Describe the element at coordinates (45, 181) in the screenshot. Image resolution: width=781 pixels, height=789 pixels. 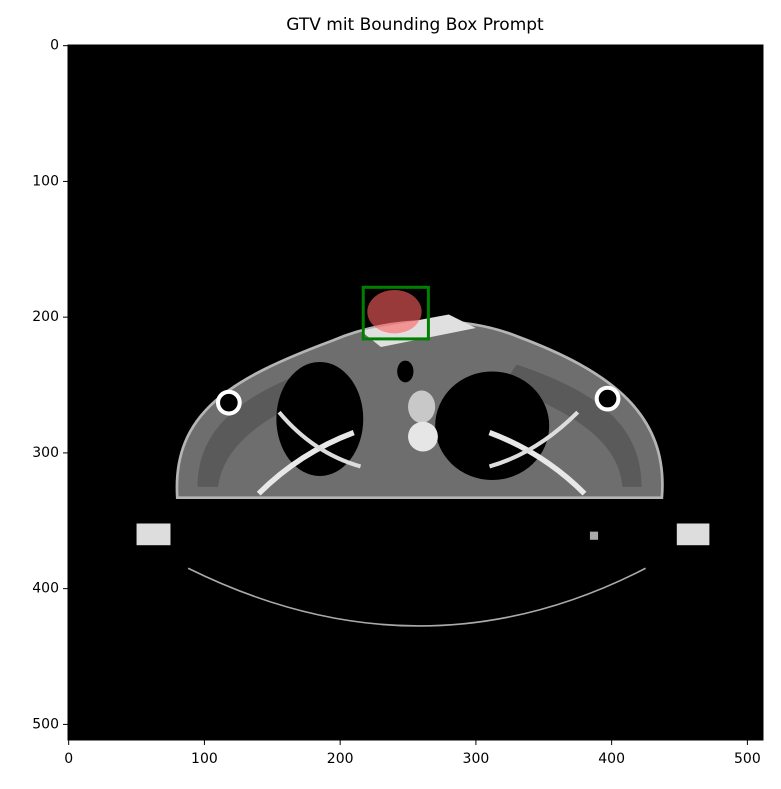
I see `y-tick-label: 100` at that location.